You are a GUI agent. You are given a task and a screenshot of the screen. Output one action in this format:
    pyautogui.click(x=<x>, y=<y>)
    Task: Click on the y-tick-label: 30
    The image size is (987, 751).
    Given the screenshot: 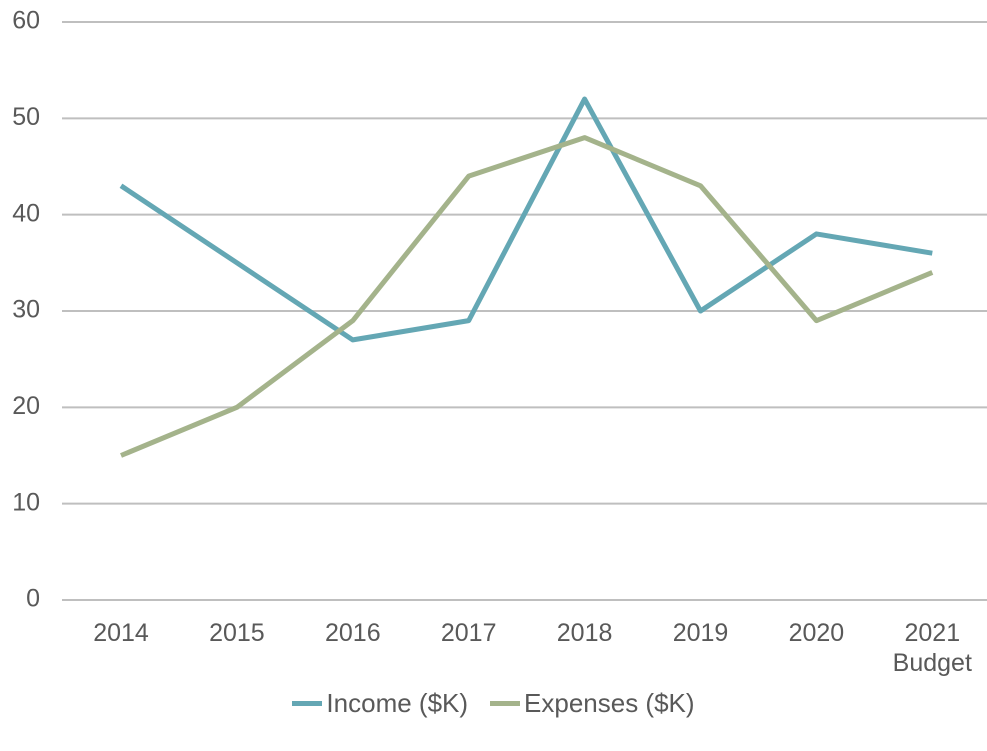 What is the action you would take?
    pyautogui.click(x=26, y=310)
    